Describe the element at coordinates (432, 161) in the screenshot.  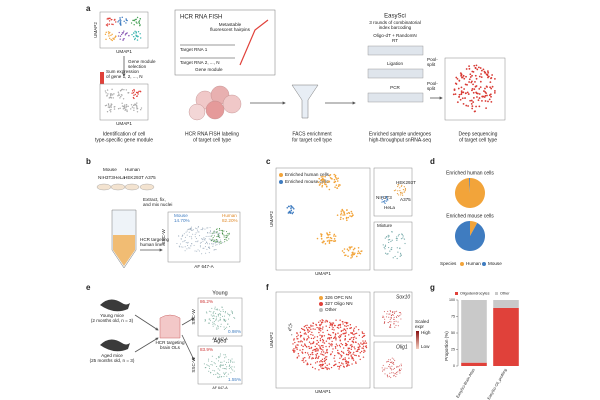
I see `panel-label: d` at that location.